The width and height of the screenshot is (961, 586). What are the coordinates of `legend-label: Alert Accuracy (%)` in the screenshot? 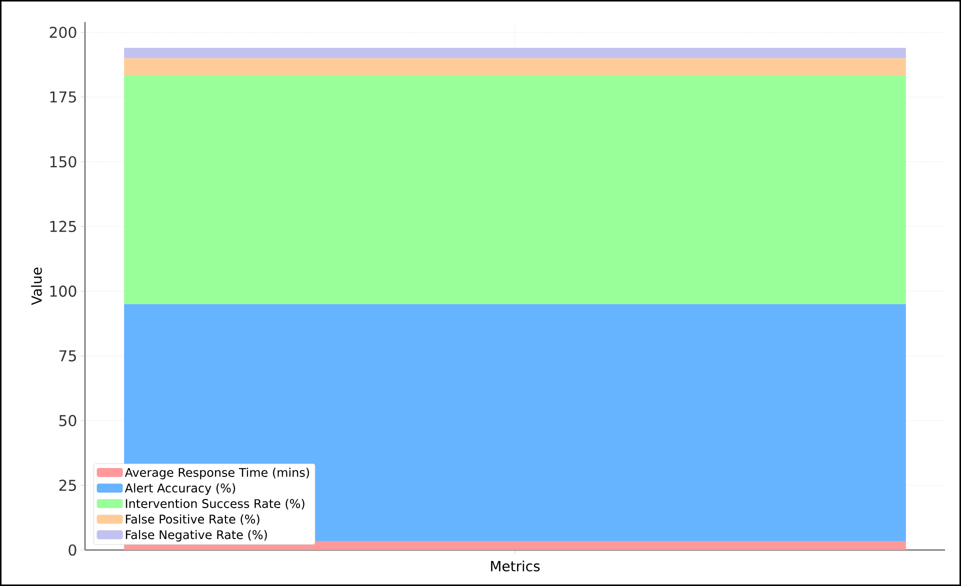 It's located at (180, 489).